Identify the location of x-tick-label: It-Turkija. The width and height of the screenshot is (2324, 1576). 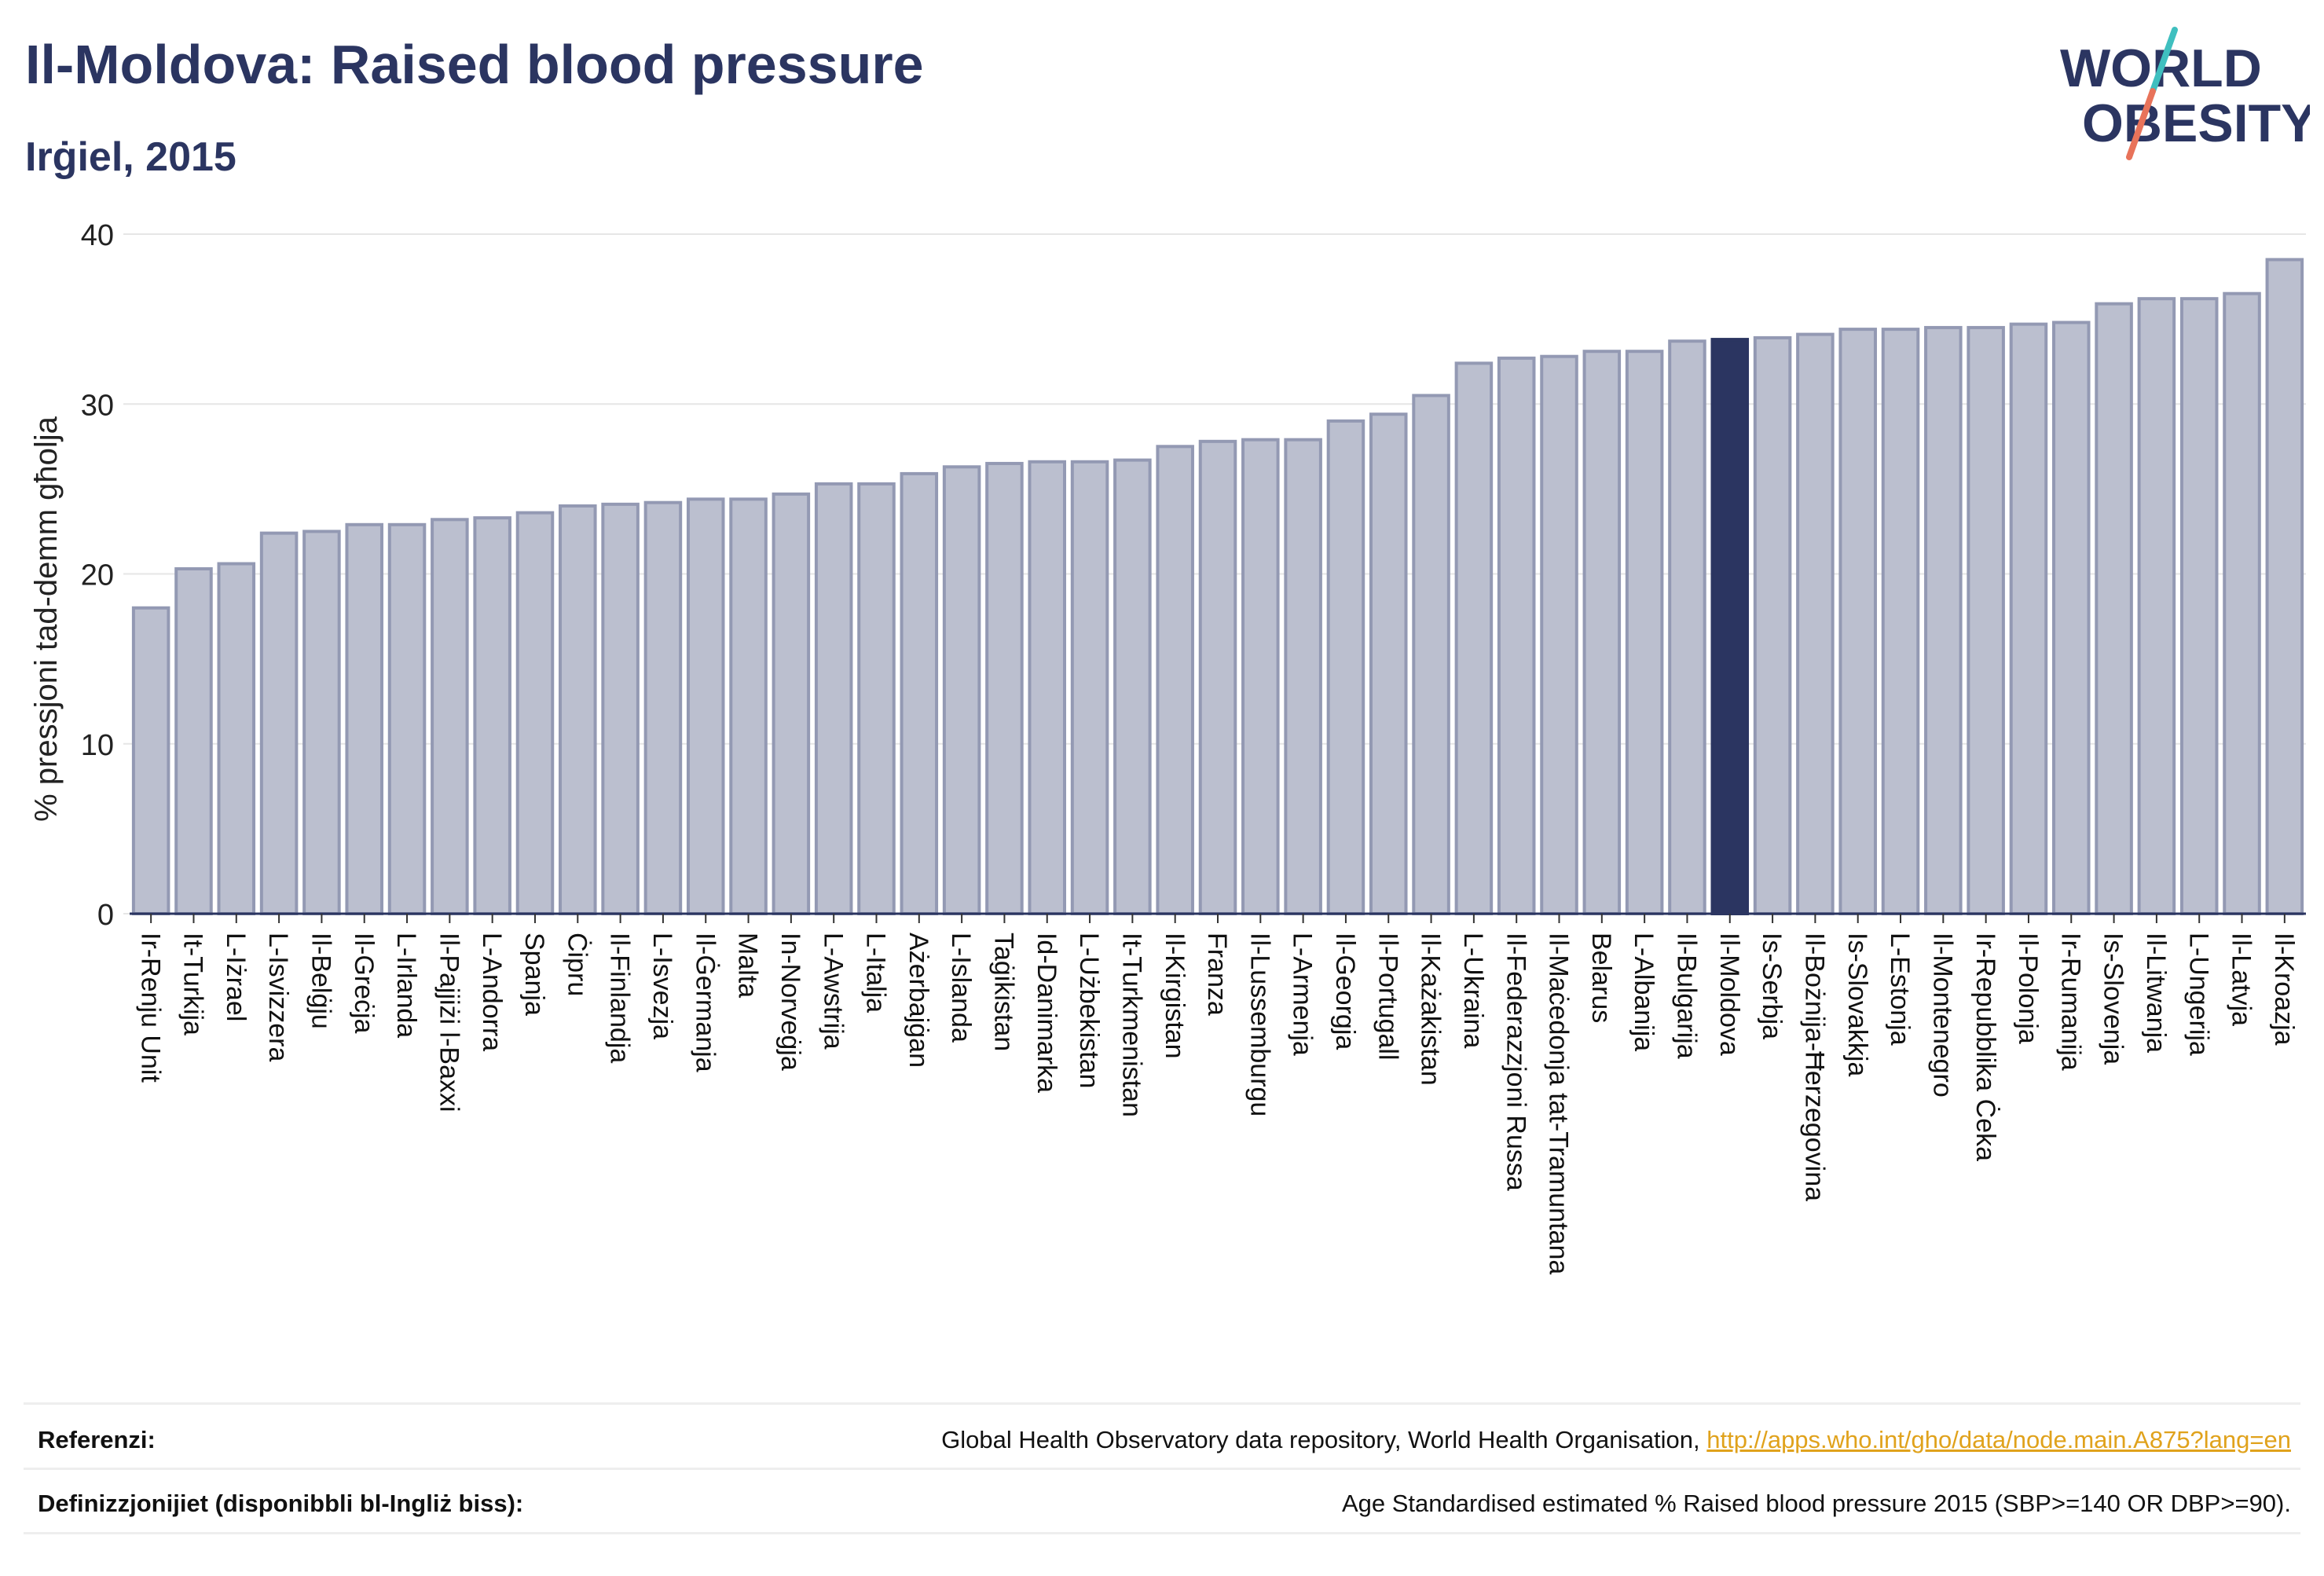
(193, 984).